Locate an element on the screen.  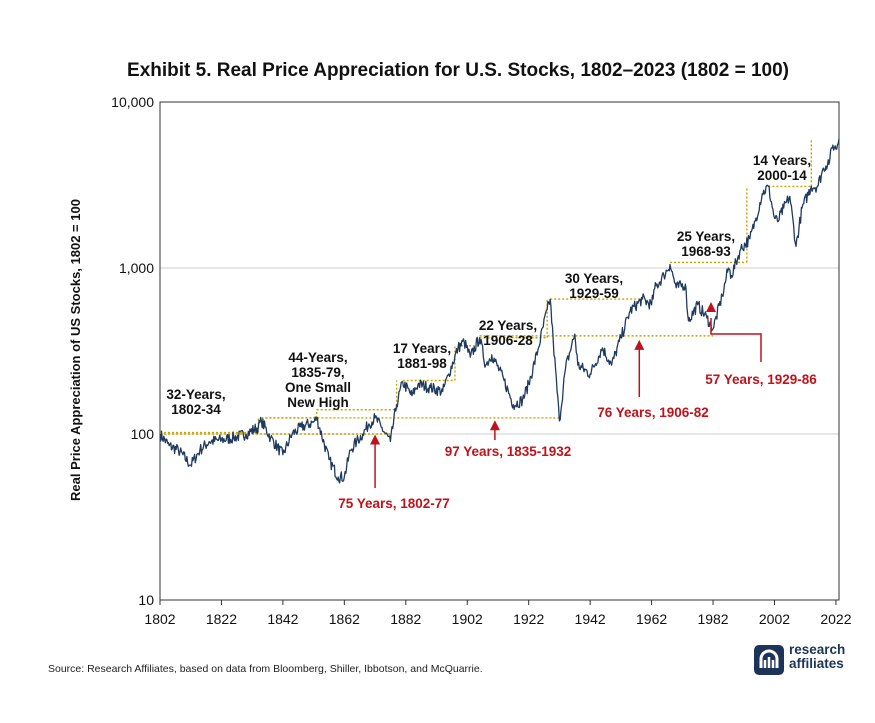
annotation-red: 76 Years, 1906-82 is located at coordinates (653, 412).